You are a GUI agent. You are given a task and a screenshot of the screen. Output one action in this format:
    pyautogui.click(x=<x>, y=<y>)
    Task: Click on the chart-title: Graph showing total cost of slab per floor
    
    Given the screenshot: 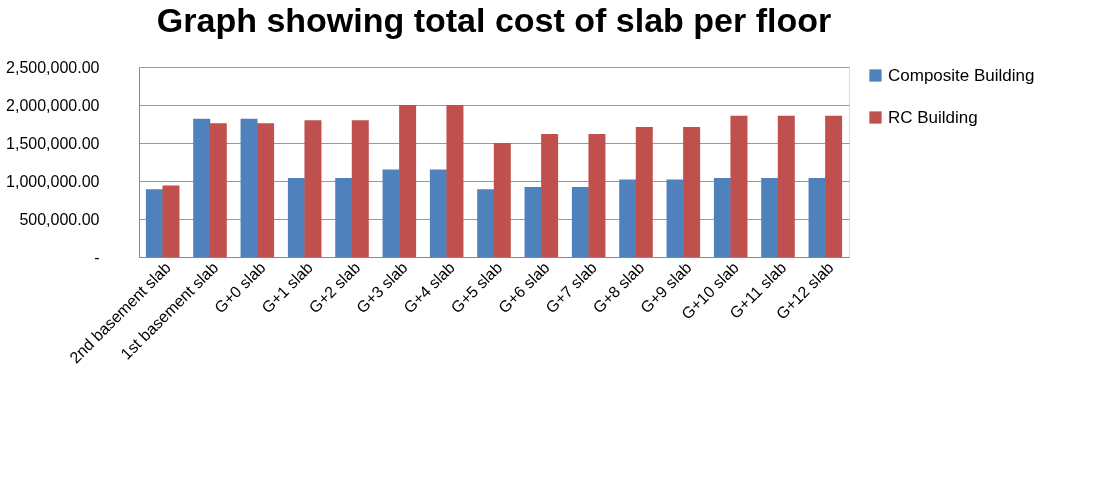 What is the action you would take?
    pyautogui.click(x=494, y=20)
    